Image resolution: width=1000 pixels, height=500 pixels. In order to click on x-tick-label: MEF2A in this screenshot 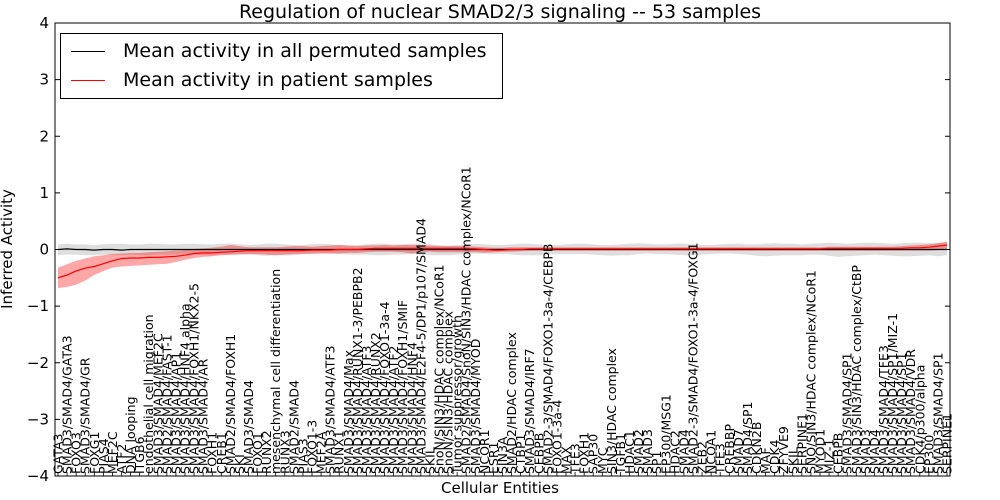, I will do `click(321, 452)`.